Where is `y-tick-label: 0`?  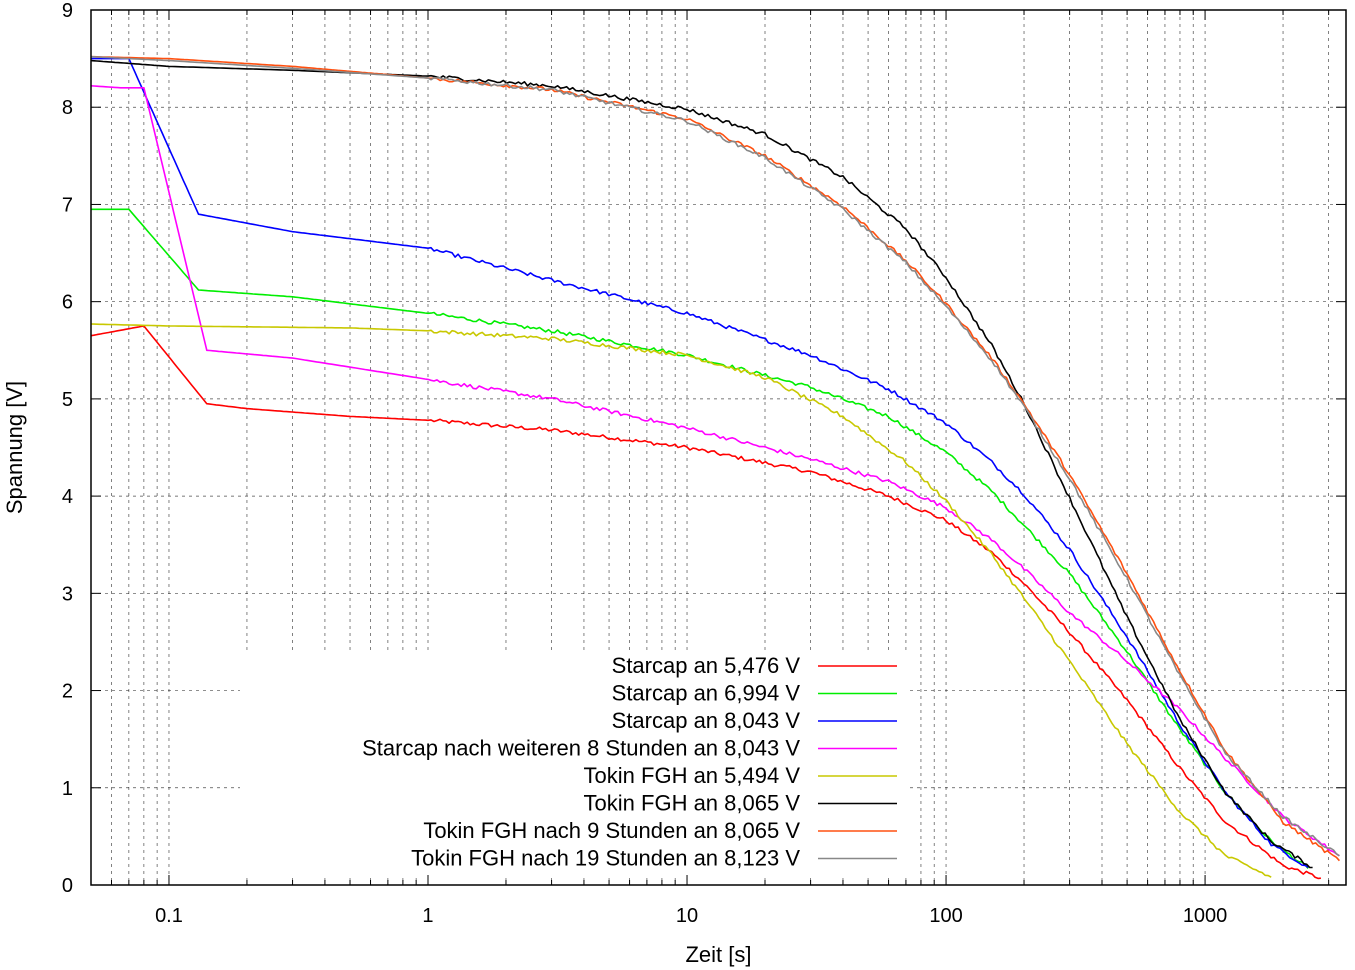 y-tick-label: 0 is located at coordinates (67, 886).